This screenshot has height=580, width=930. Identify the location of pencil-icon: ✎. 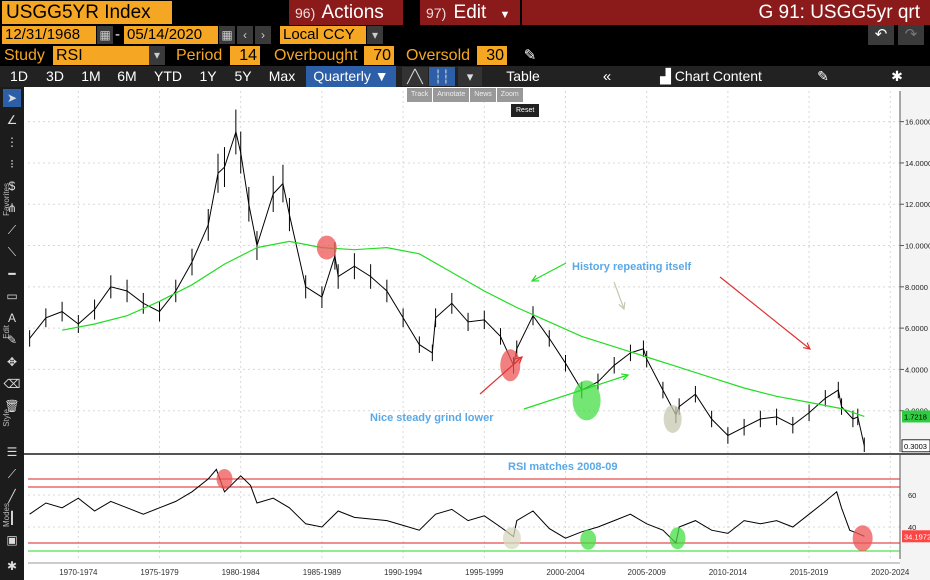
(530, 55).